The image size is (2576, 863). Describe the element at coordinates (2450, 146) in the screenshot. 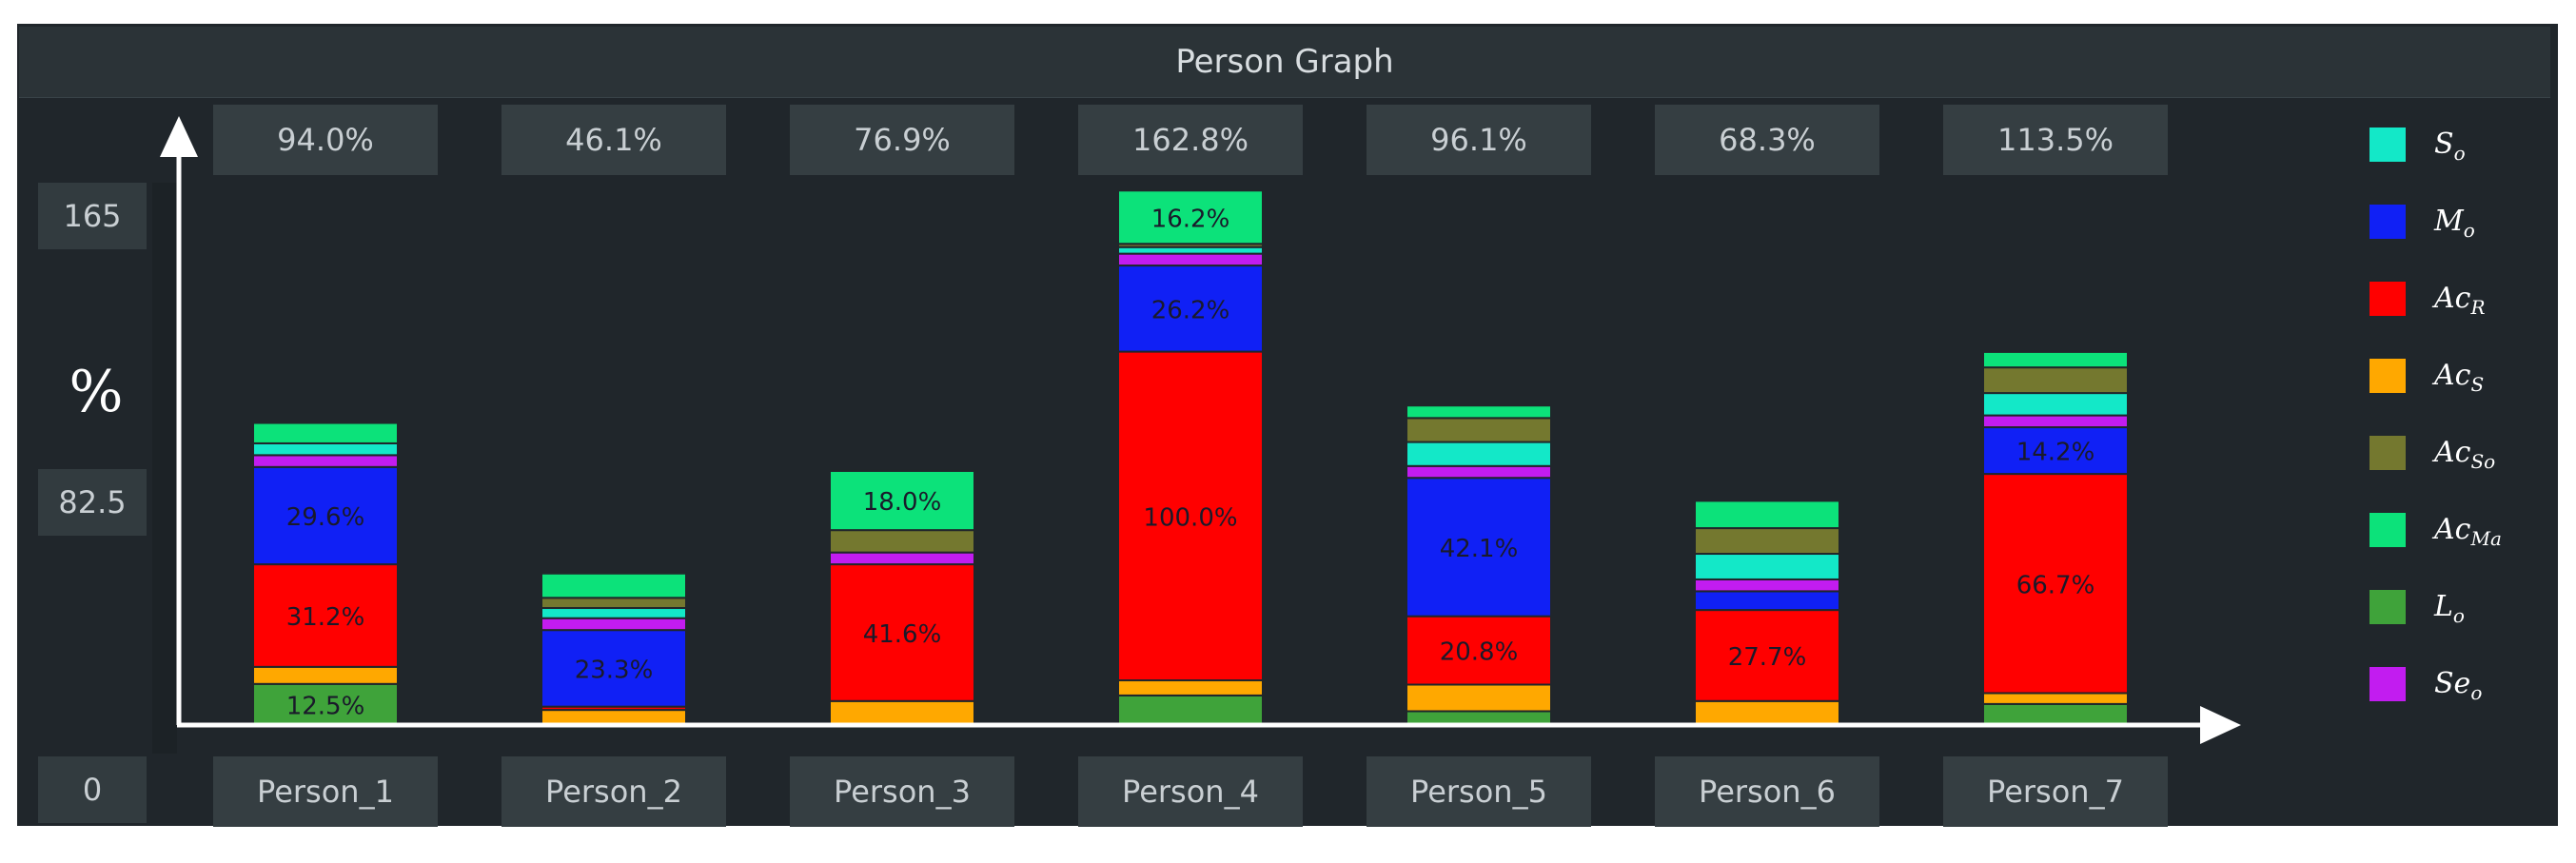

I see `legend-label-So: So` at that location.